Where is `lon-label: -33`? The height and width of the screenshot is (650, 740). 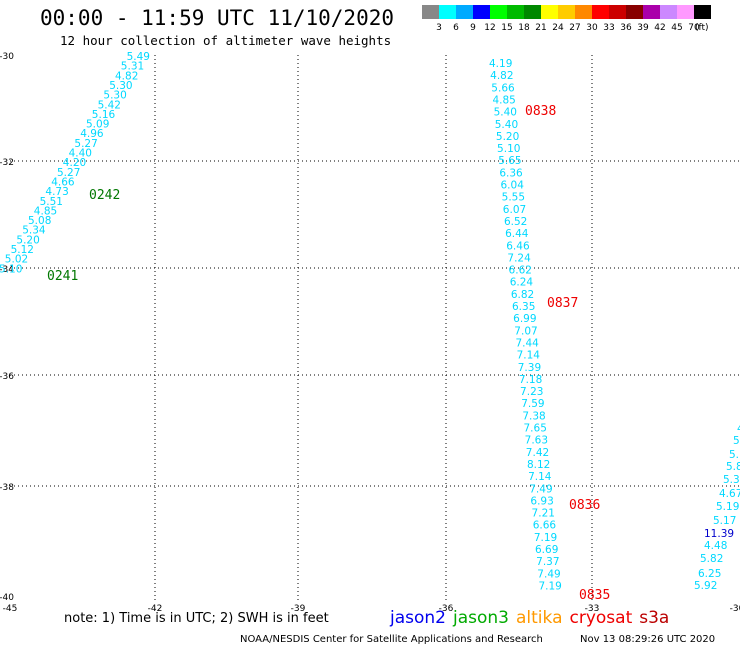 lon-label: -33 is located at coordinates (592, 609).